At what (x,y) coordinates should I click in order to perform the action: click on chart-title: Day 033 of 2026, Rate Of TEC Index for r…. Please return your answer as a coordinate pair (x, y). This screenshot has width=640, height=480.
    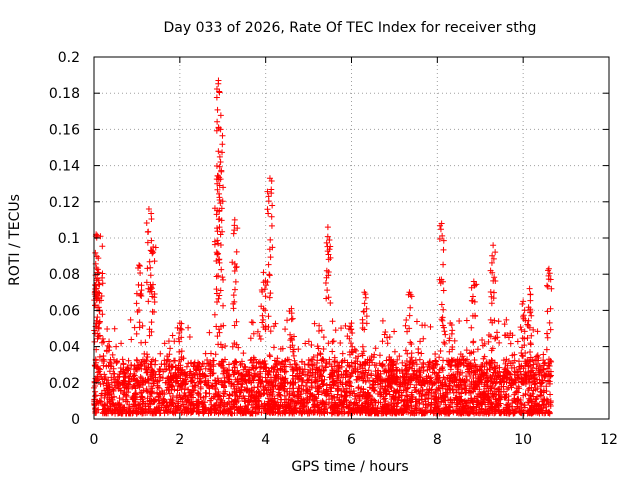
    Looking at the image, I should click on (350, 28).